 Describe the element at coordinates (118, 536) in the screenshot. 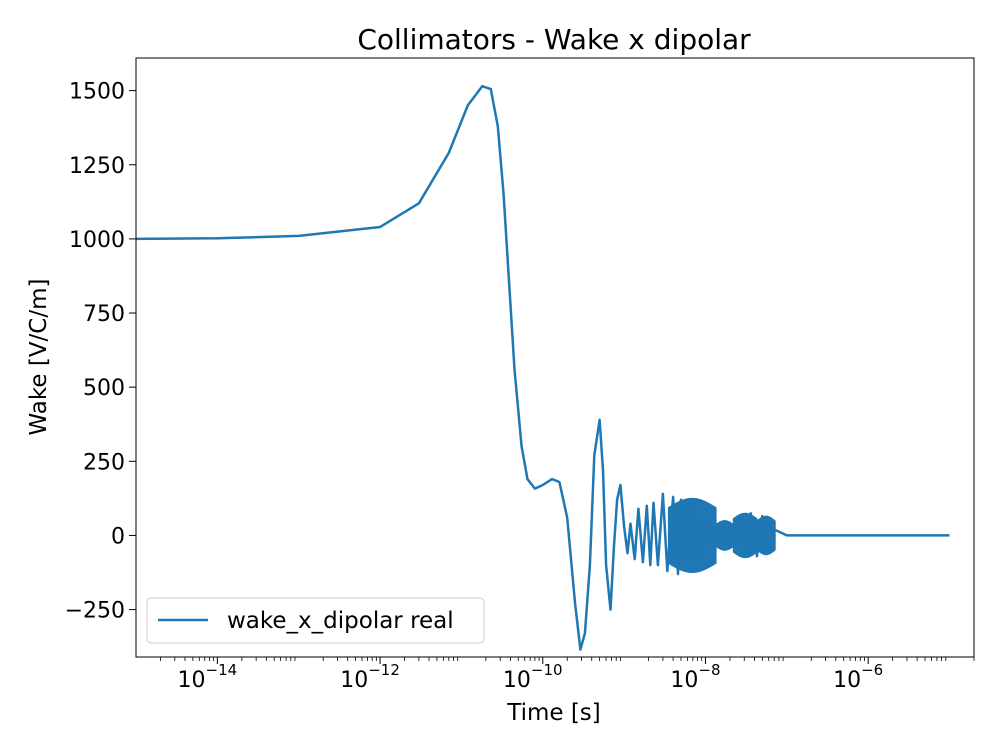

I see `y-tick-label: 0` at that location.